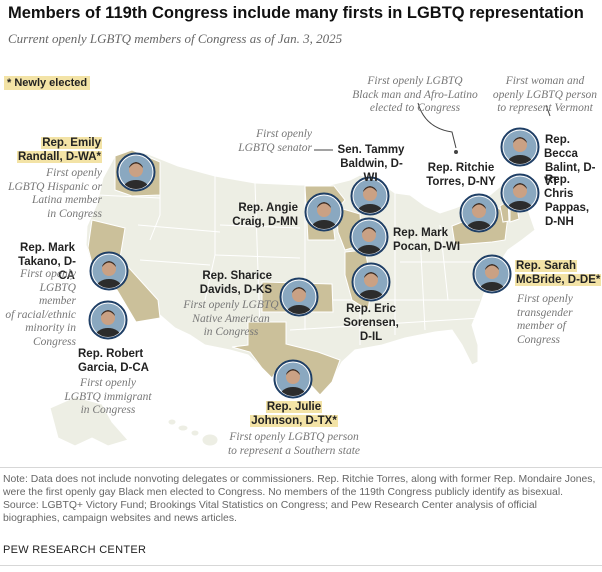 The image size is (602, 572). What do you see at coordinates (301, 467) in the screenshot?
I see `divider-top` at bounding box center [301, 467].